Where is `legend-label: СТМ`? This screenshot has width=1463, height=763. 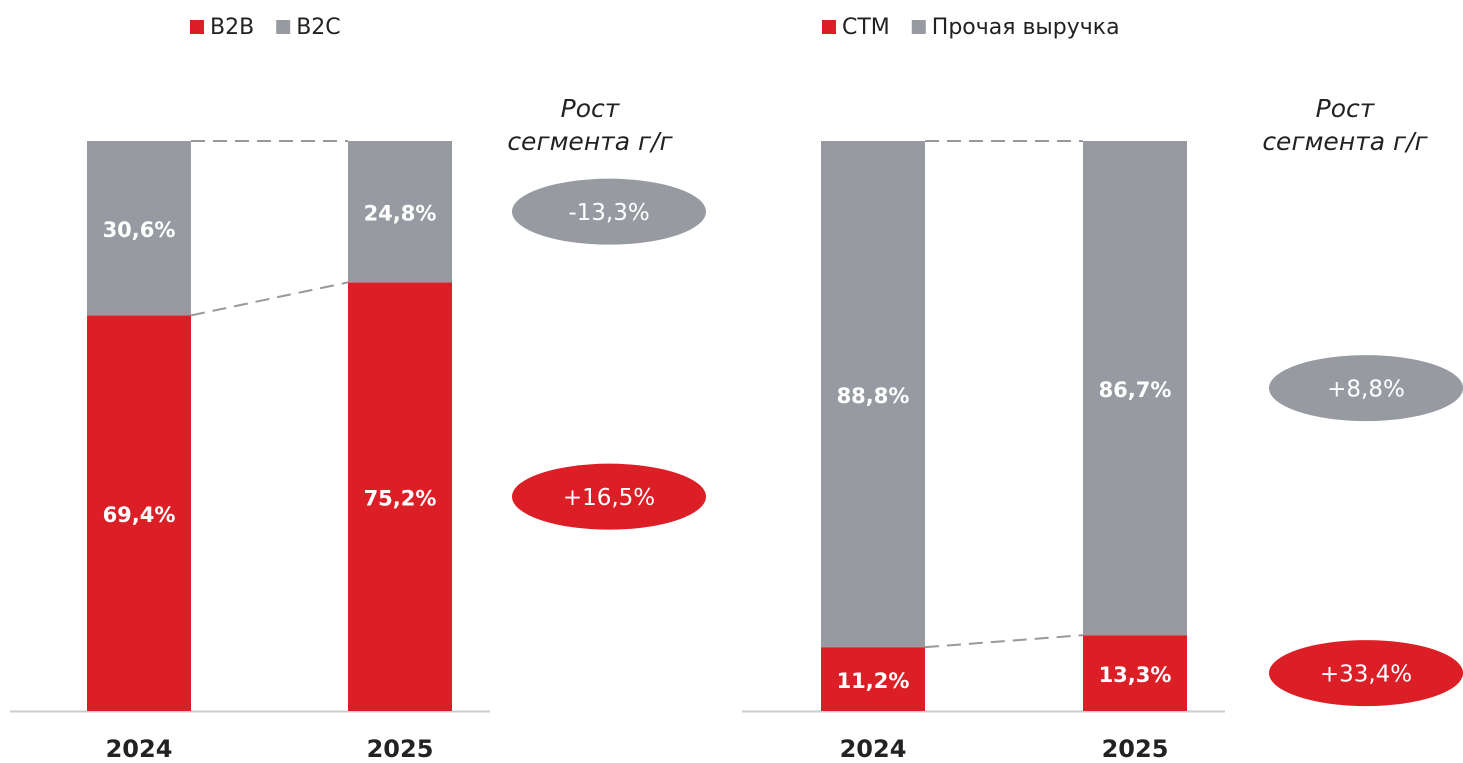
legend-label: СТМ is located at coordinates (866, 27).